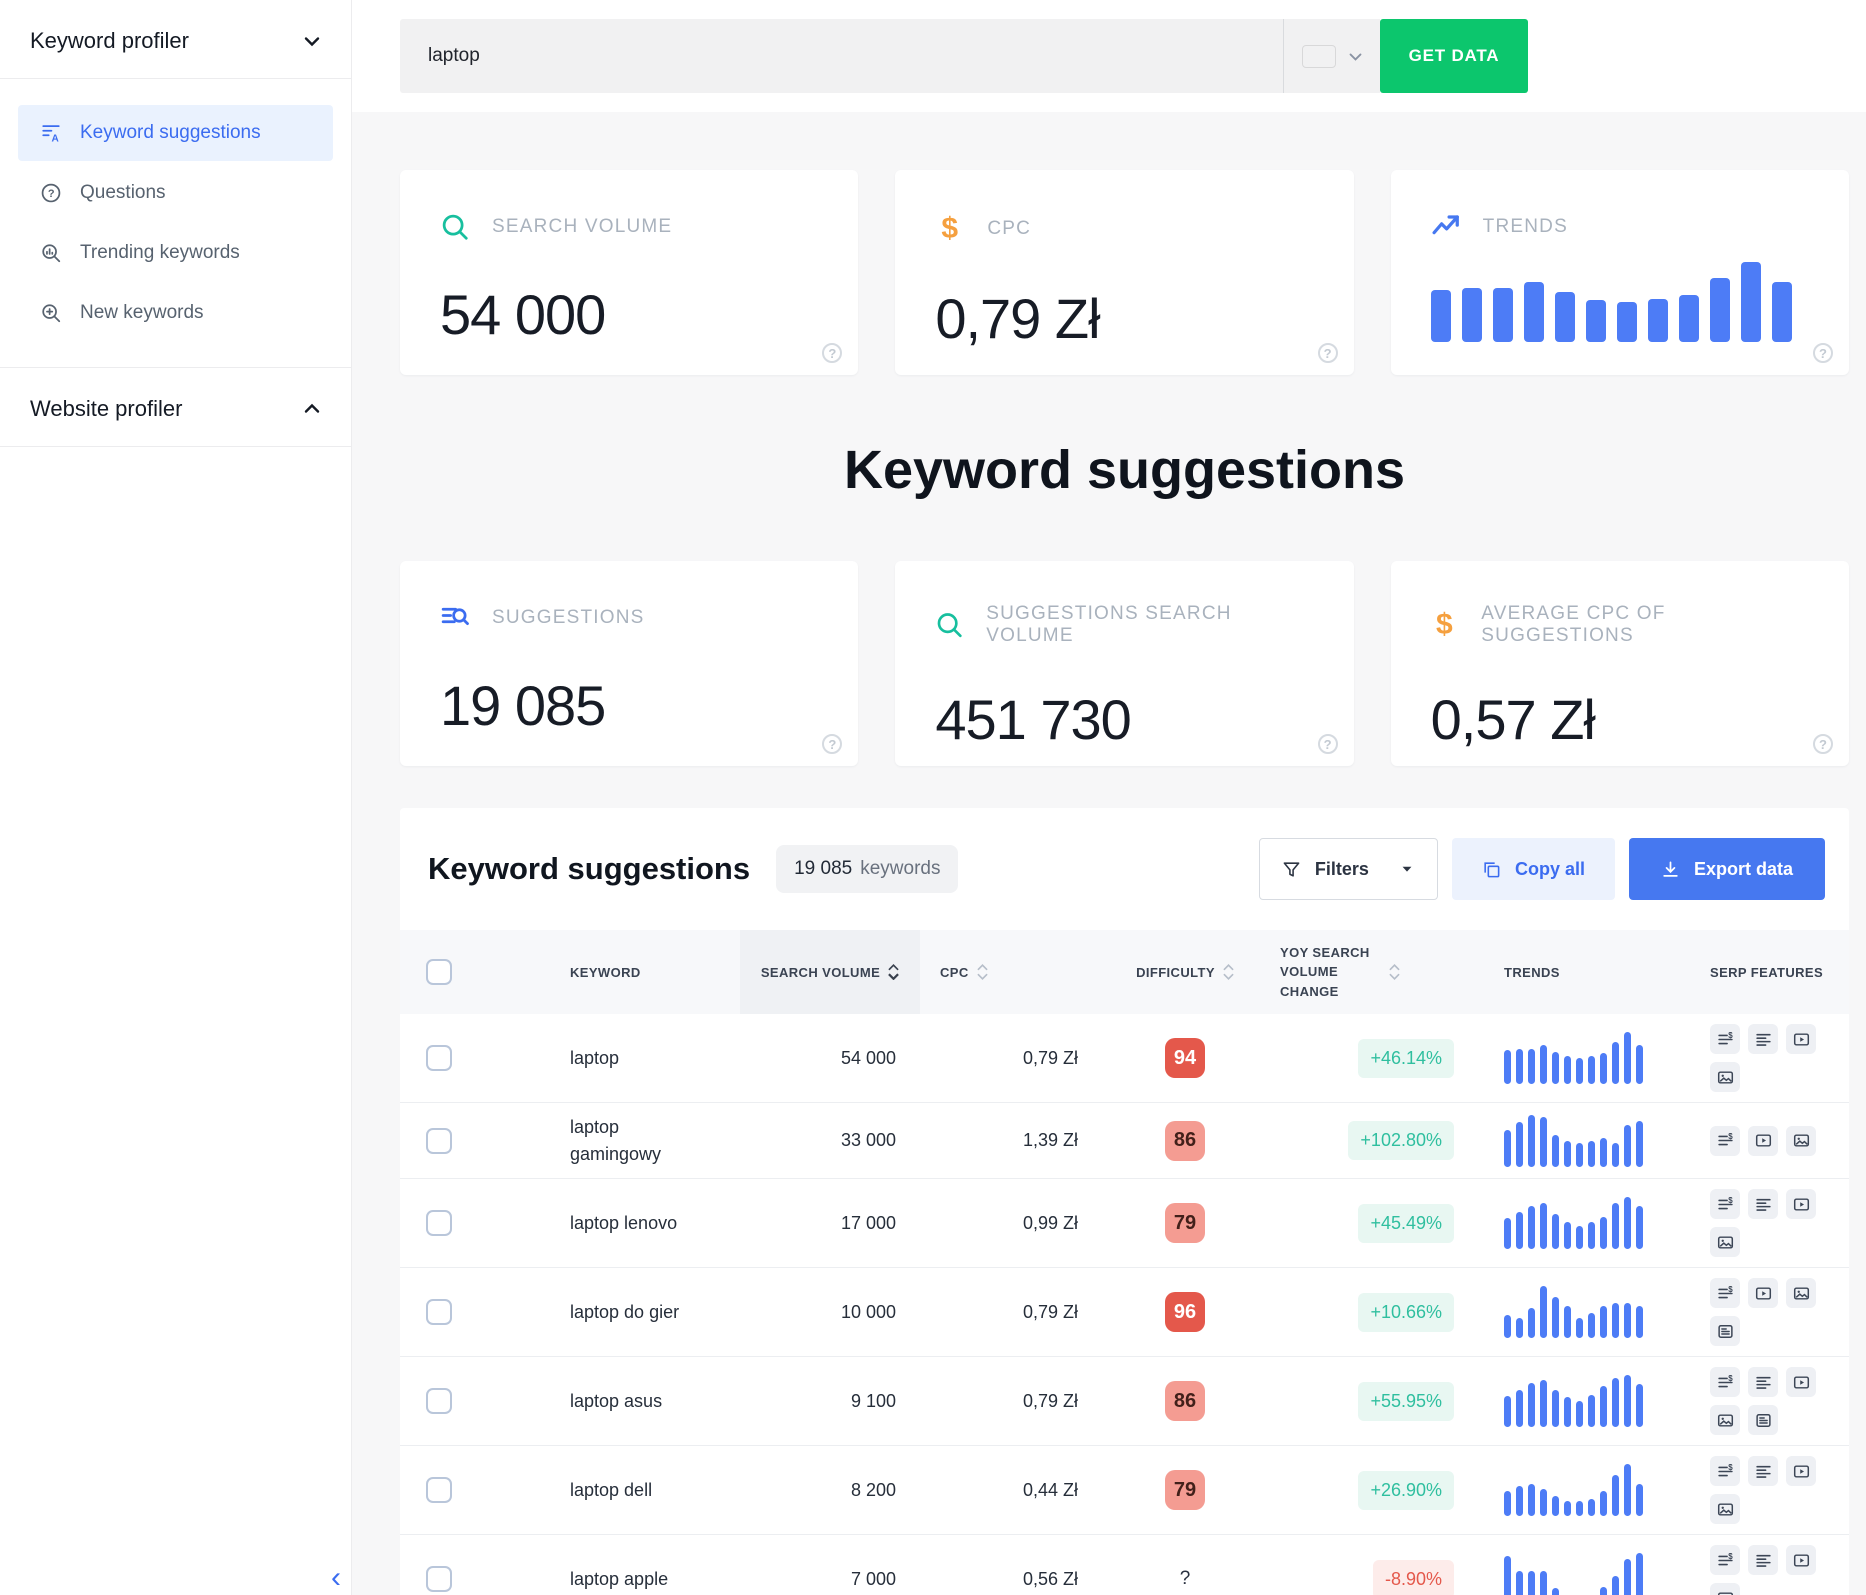  I want to click on search-volume-cell: 33 000, so click(868, 1140).